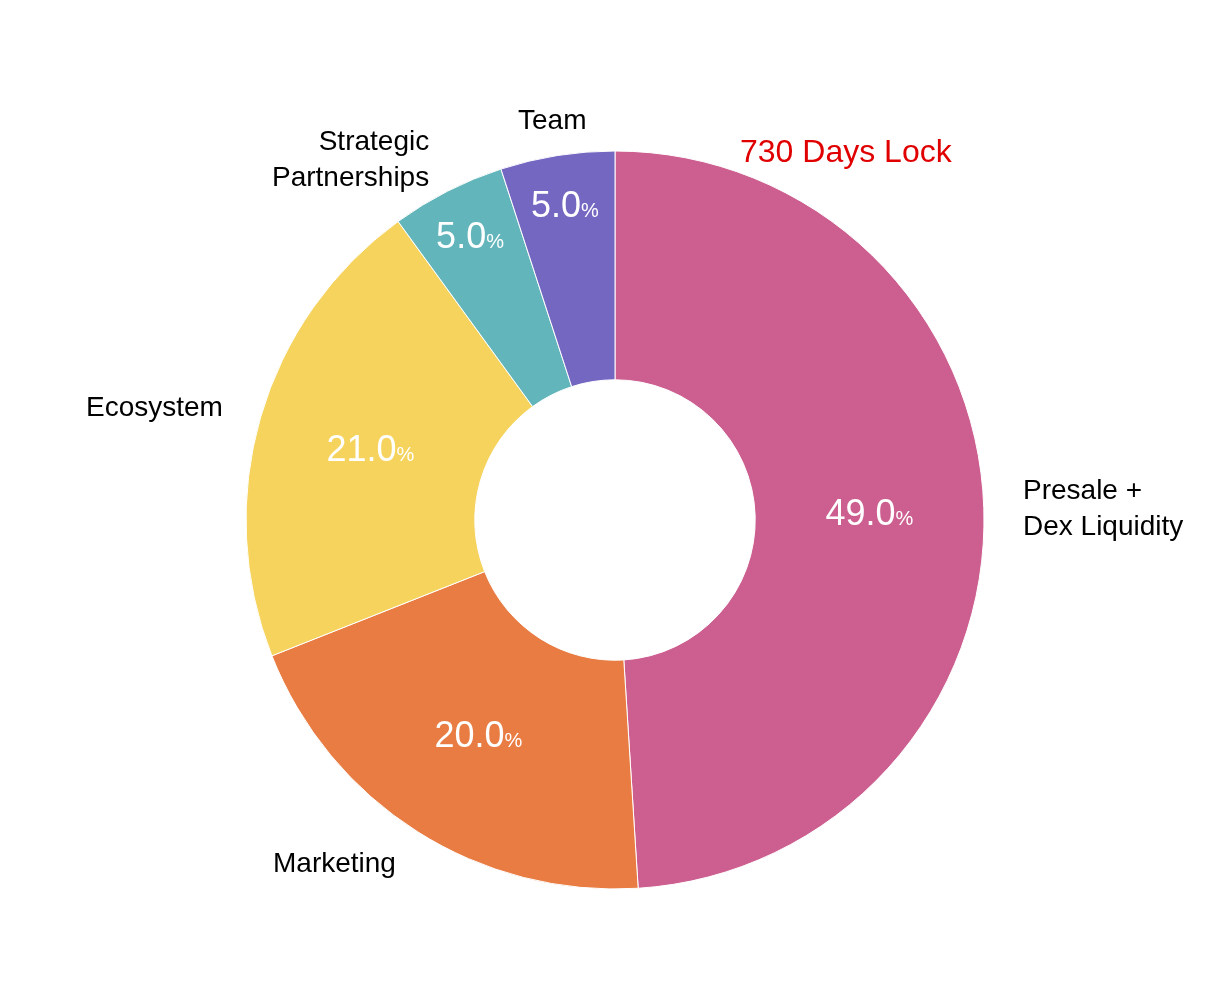 The width and height of the screenshot is (1230, 1000). What do you see at coordinates (869, 512) in the screenshot?
I see `data-label: 49.0%` at bounding box center [869, 512].